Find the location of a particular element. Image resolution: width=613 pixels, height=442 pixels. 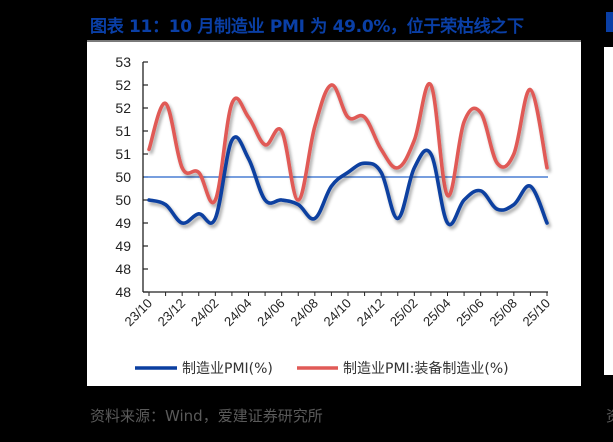

x-tick-label: 23/10 is located at coordinates (139, 313).